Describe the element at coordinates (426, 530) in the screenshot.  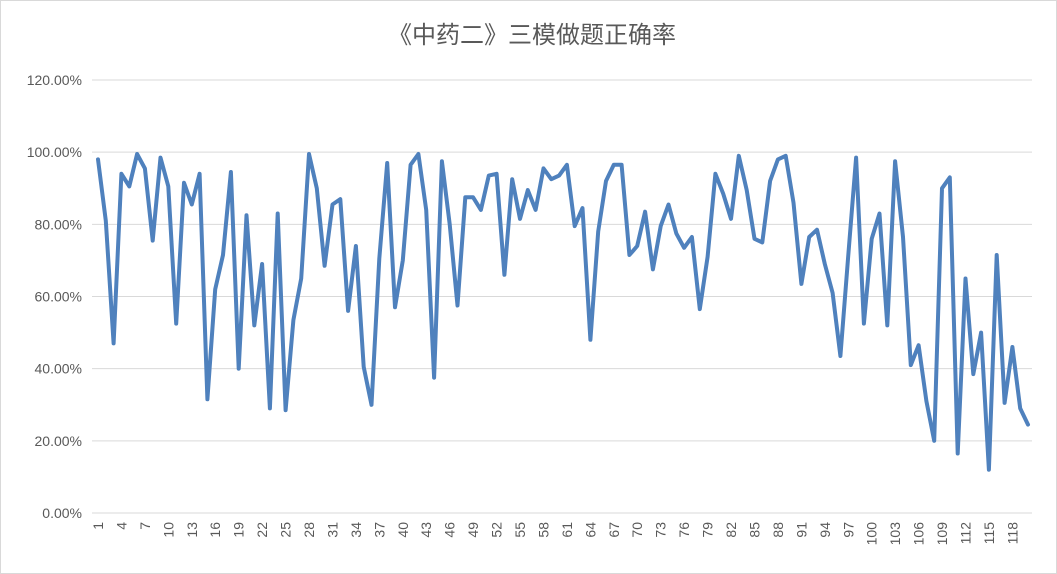
I see `x-tick-label: 43` at that location.